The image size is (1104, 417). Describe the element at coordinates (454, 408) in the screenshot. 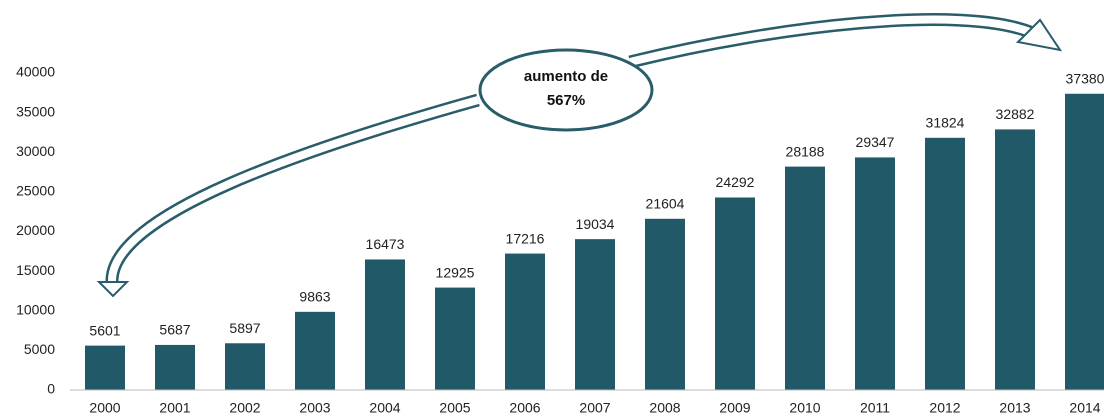

I see `x-tick-label: 2005` at that location.